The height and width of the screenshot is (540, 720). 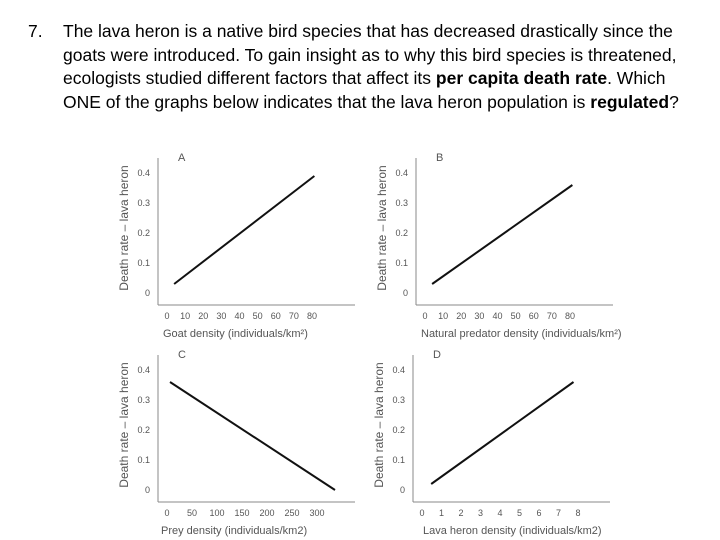 What do you see at coordinates (512, 531) in the screenshot?
I see `graph-d-x-axis-title: Lava heron density (individuals/km2)` at bounding box center [512, 531].